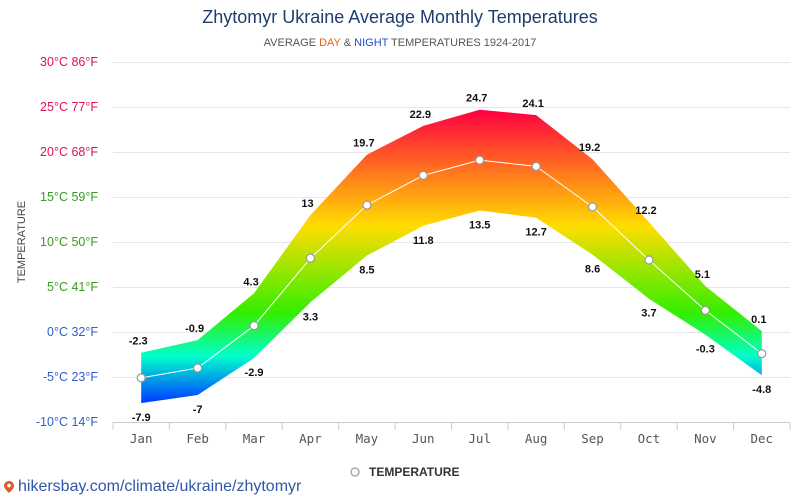 The image size is (800, 500). What do you see at coordinates (535, 233) in the screenshot?
I see `night-value-label: 12.7` at bounding box center [535, 233].